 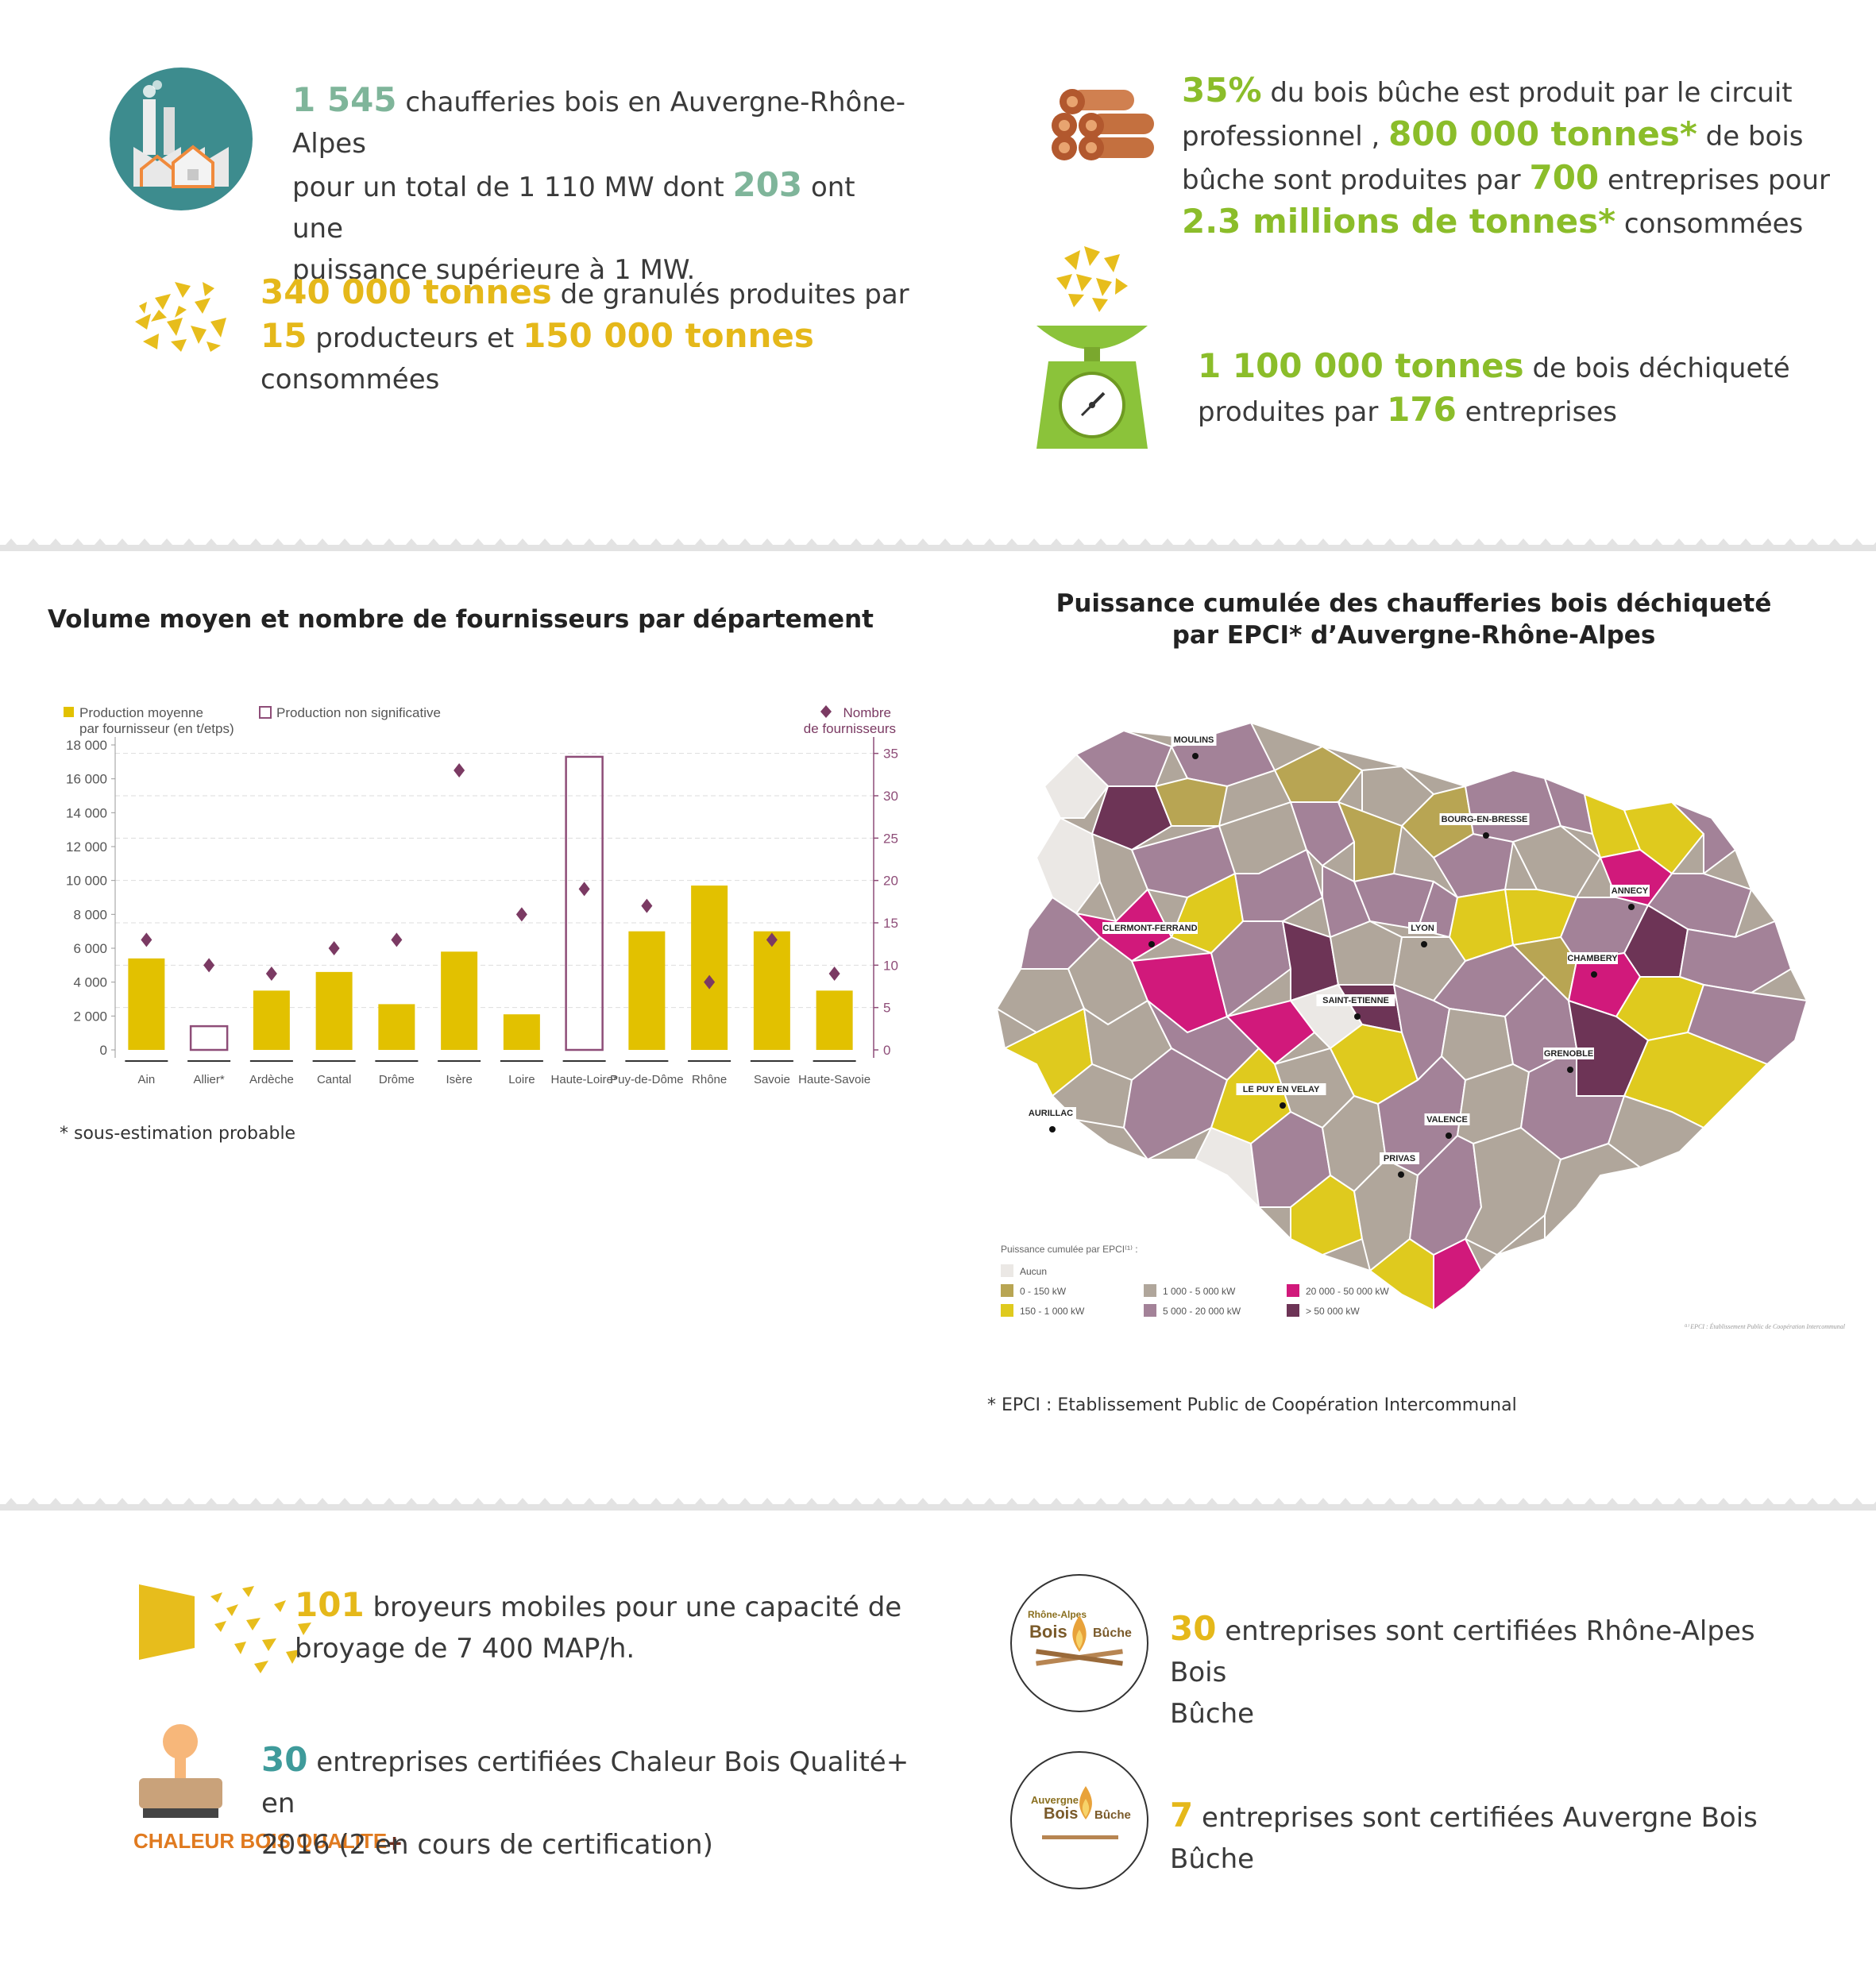 I want to click on chart-footnote: * sous-estimation probable, so click(x=178, y=1134).